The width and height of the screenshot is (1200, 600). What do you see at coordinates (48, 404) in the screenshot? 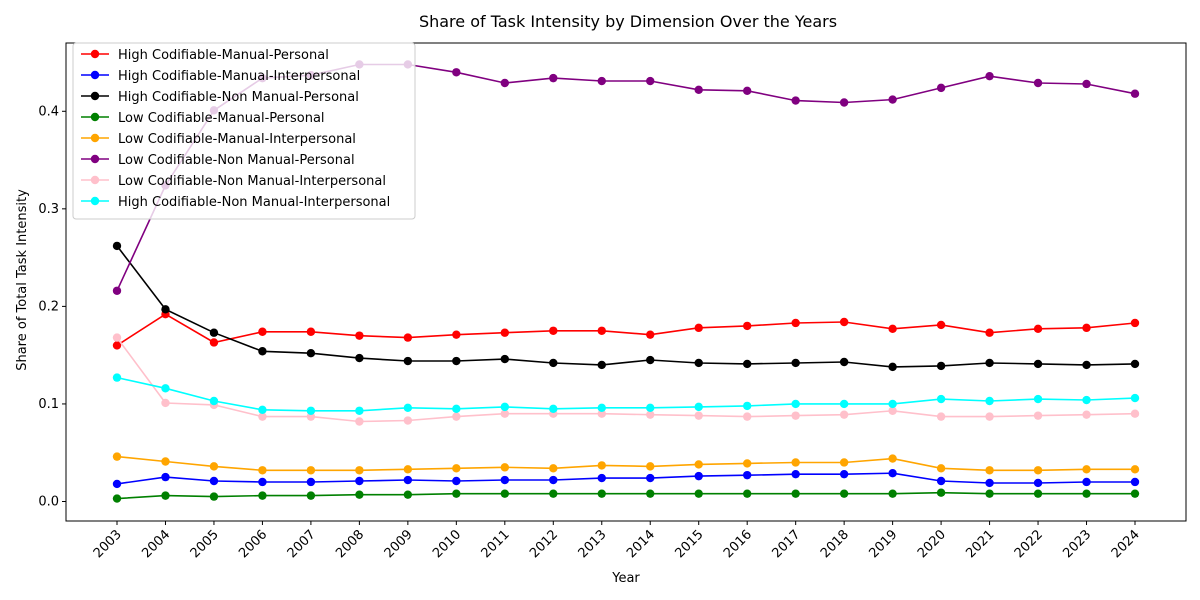
I see `y-tick-label: 0.1` at bounding box center [48, 404].